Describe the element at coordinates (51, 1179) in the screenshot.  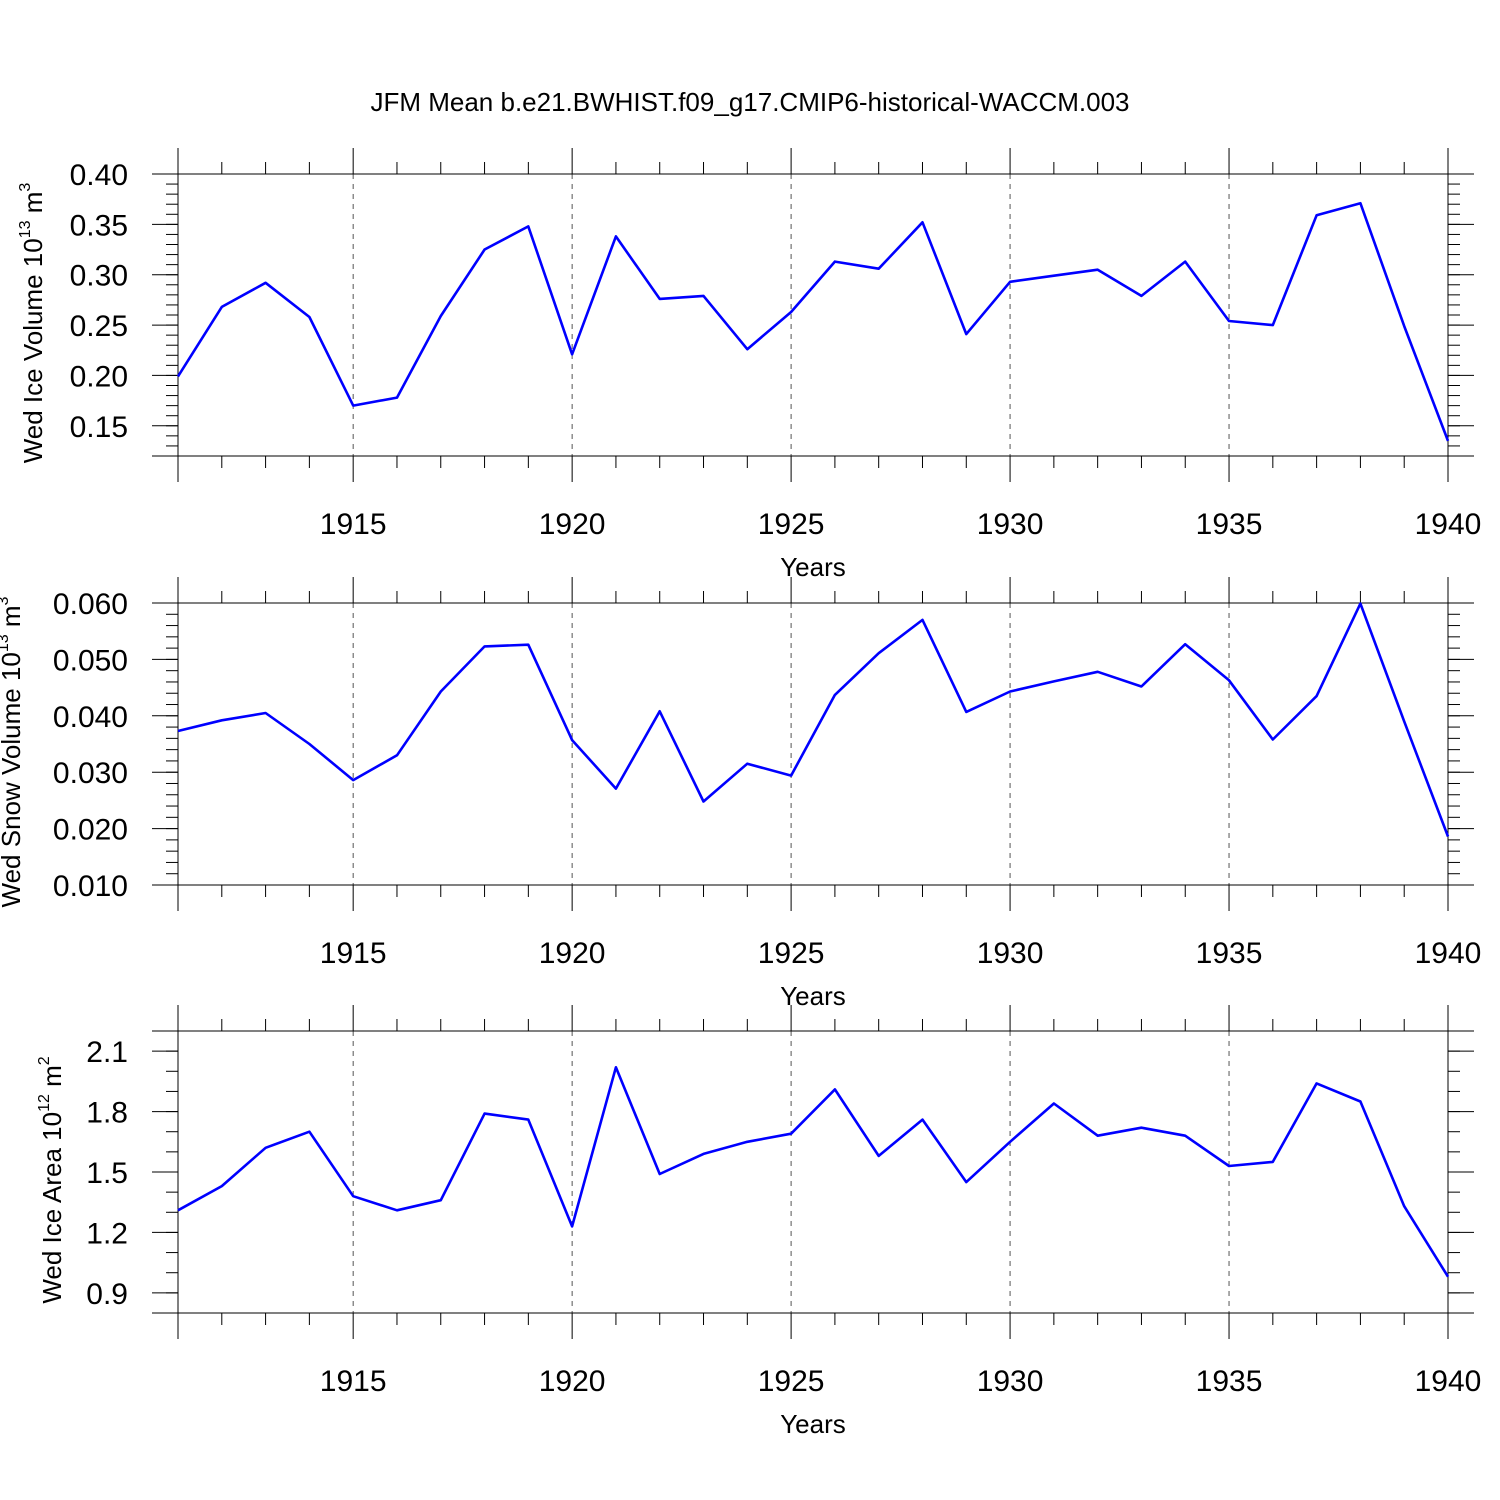
I see `y-axis-label: Wed Ice Area 1012 m2` at that location.